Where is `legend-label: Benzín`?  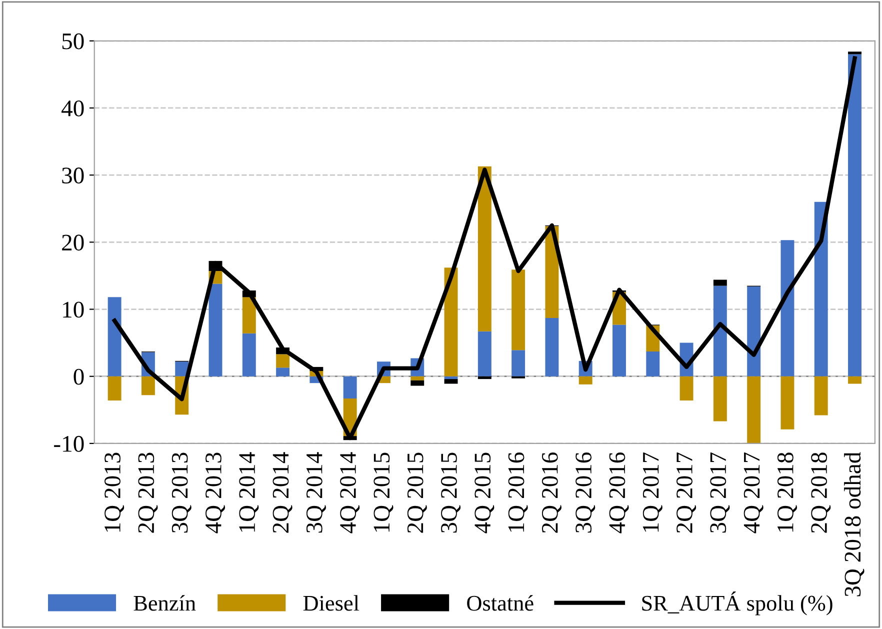 legend-label: Benzín is located at coordinates (165, 603).